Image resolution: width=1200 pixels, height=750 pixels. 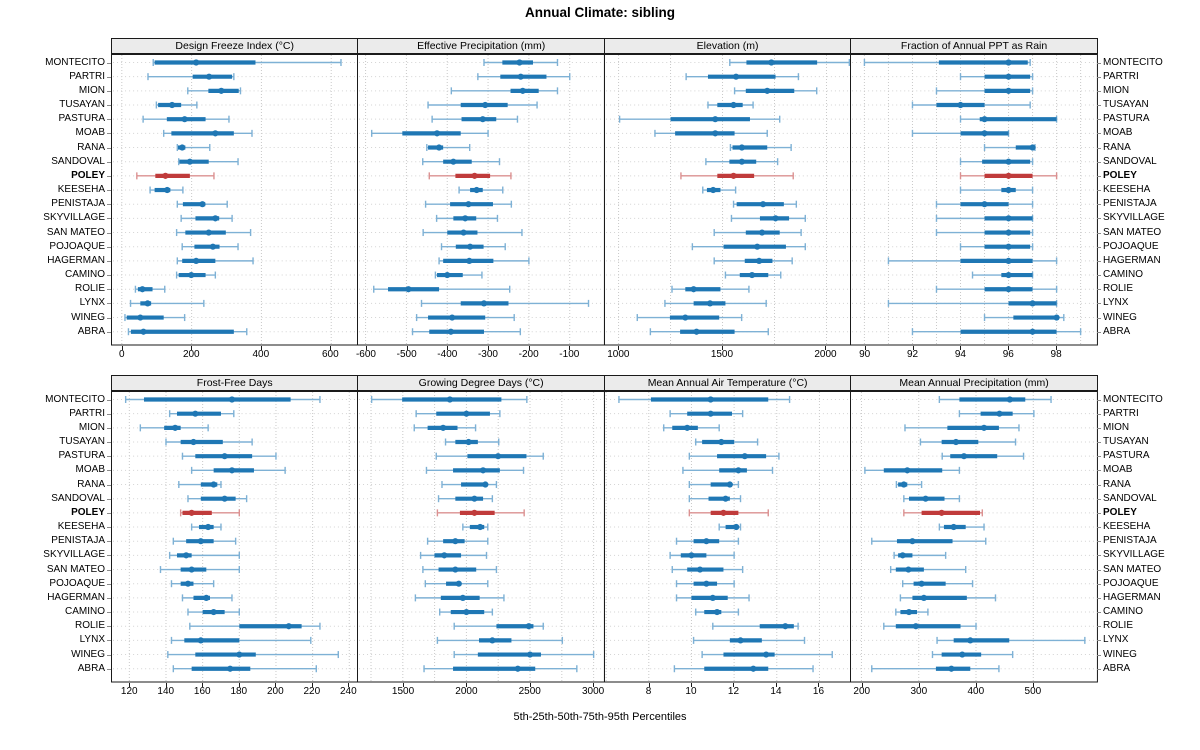 What do you see at coordinates (192, 347) in the screenshot?
I see `tick-design-freeze-index` at bounding box center [192, 347].